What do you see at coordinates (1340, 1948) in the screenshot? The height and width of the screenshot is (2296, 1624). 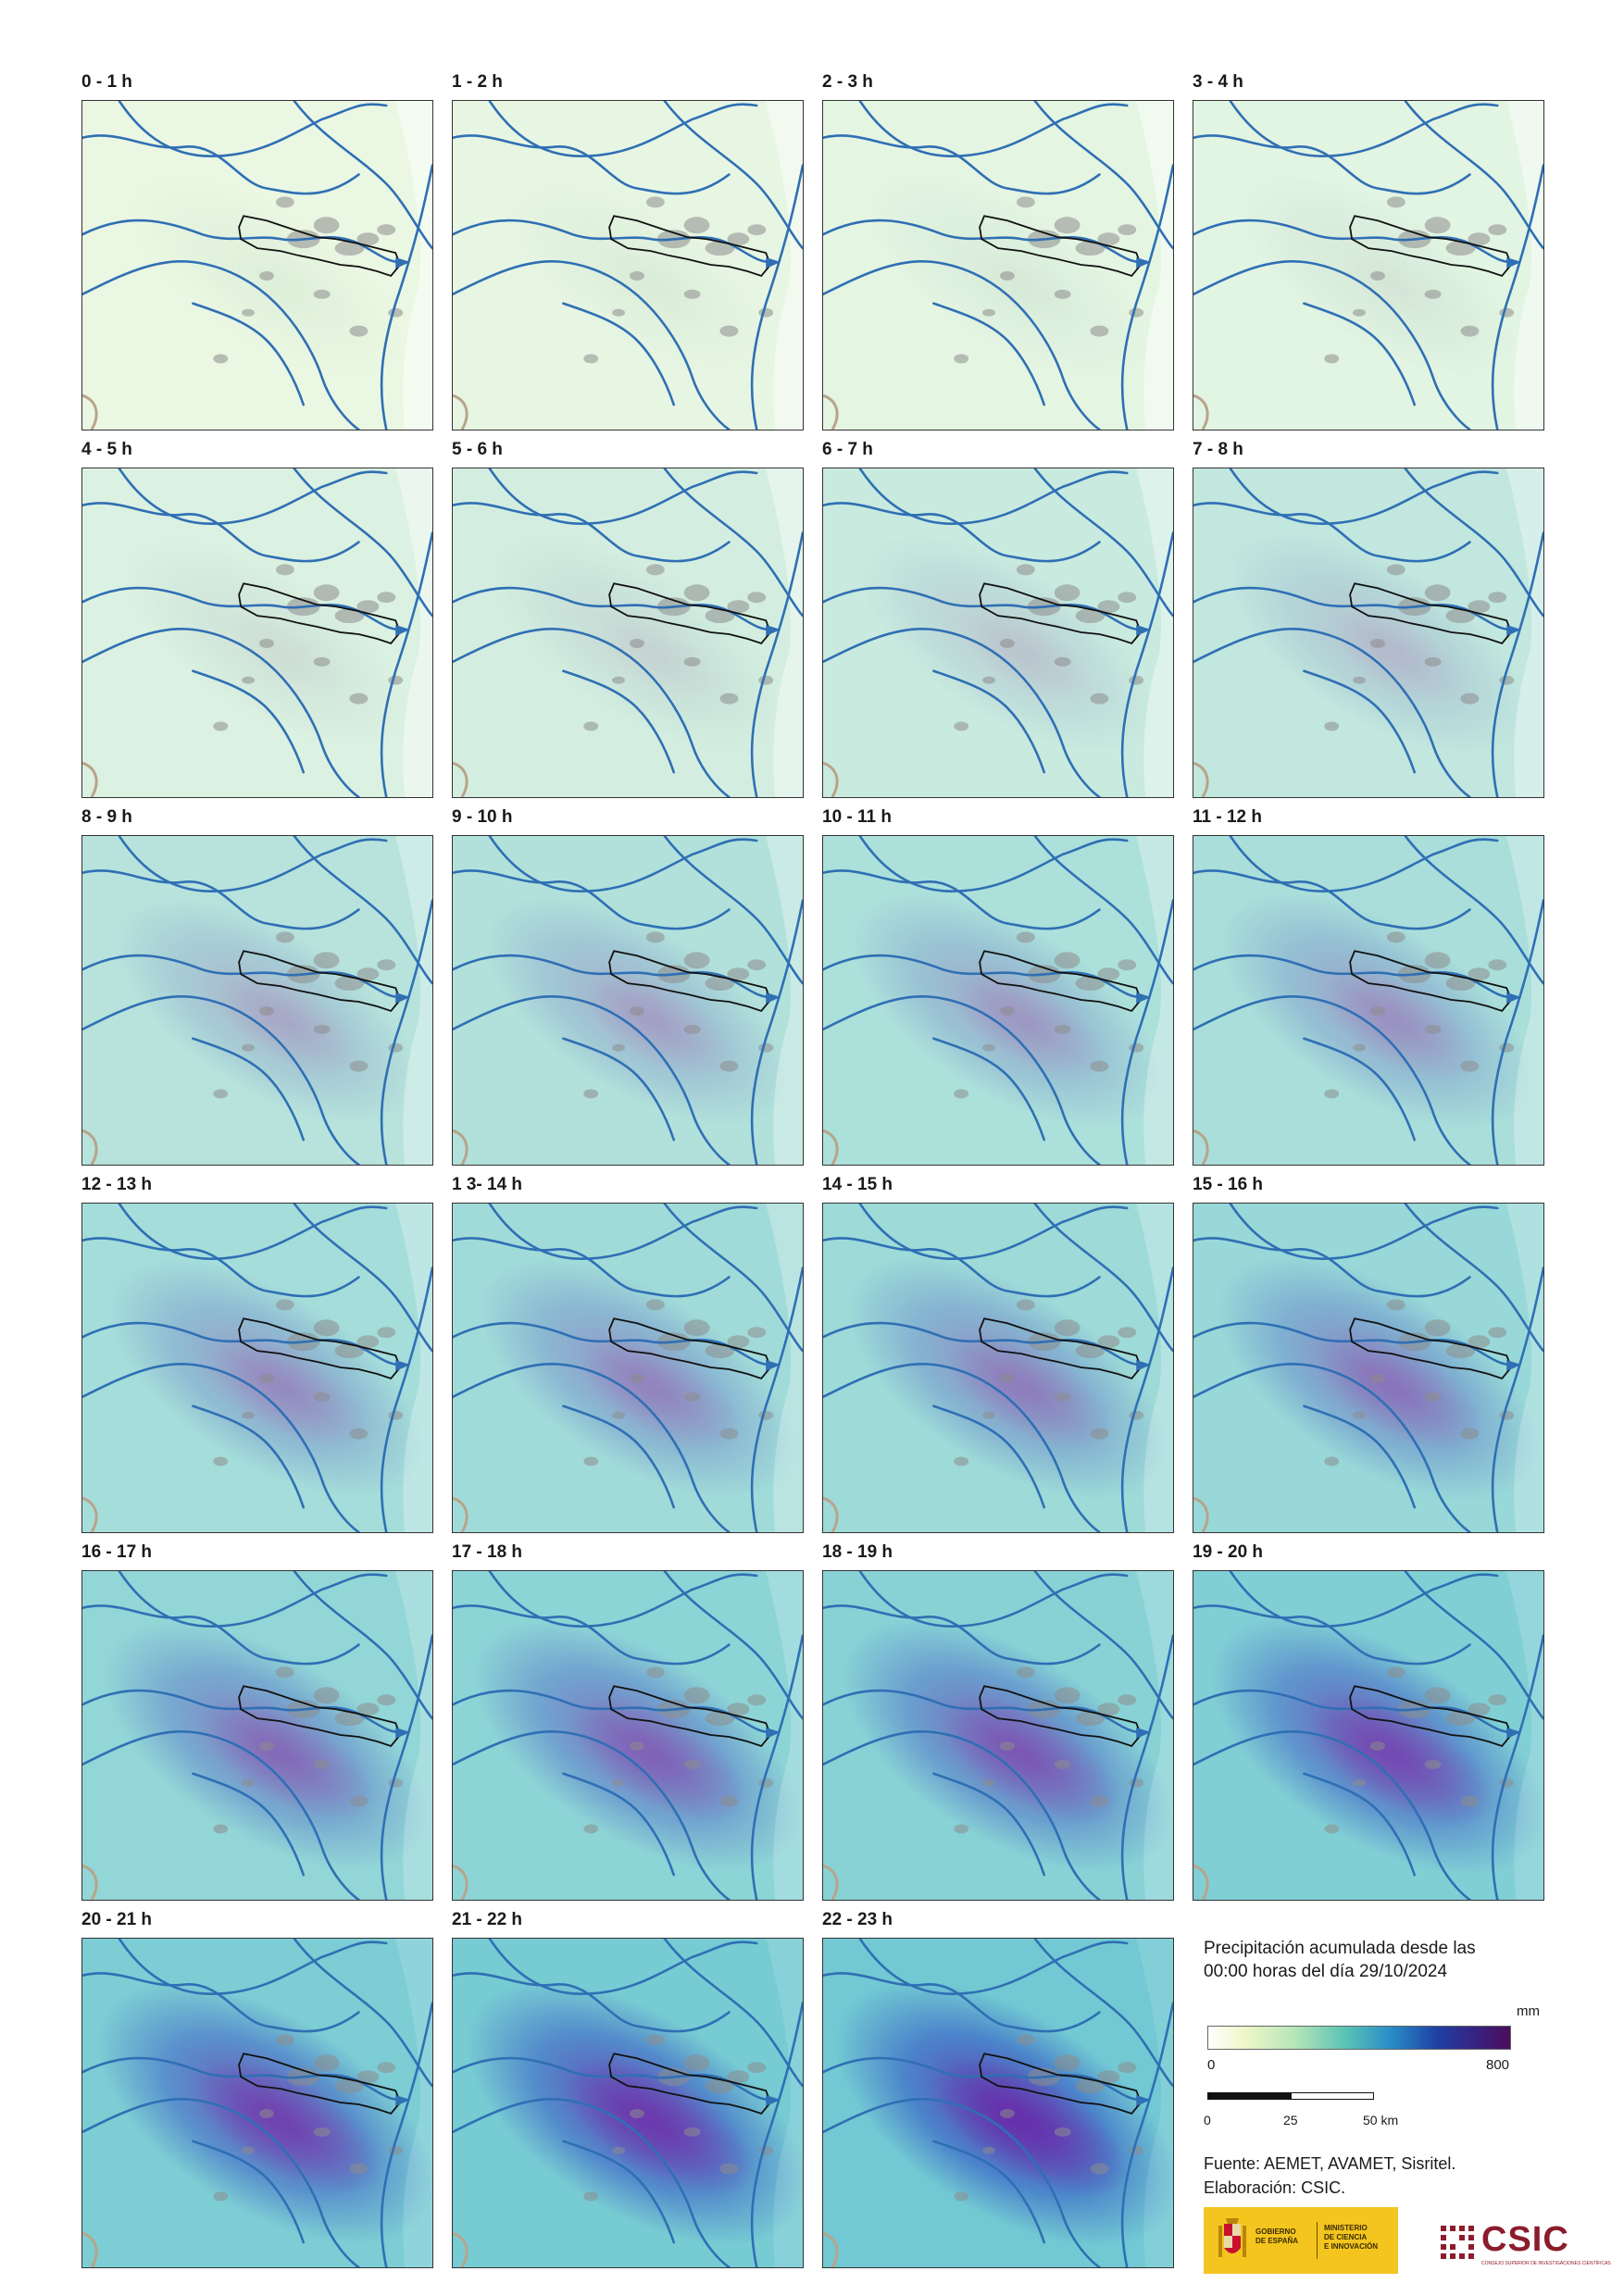 I see `legend-title-line1: Precipitación acumulada desde las` at bounding box center [1340, 1948].